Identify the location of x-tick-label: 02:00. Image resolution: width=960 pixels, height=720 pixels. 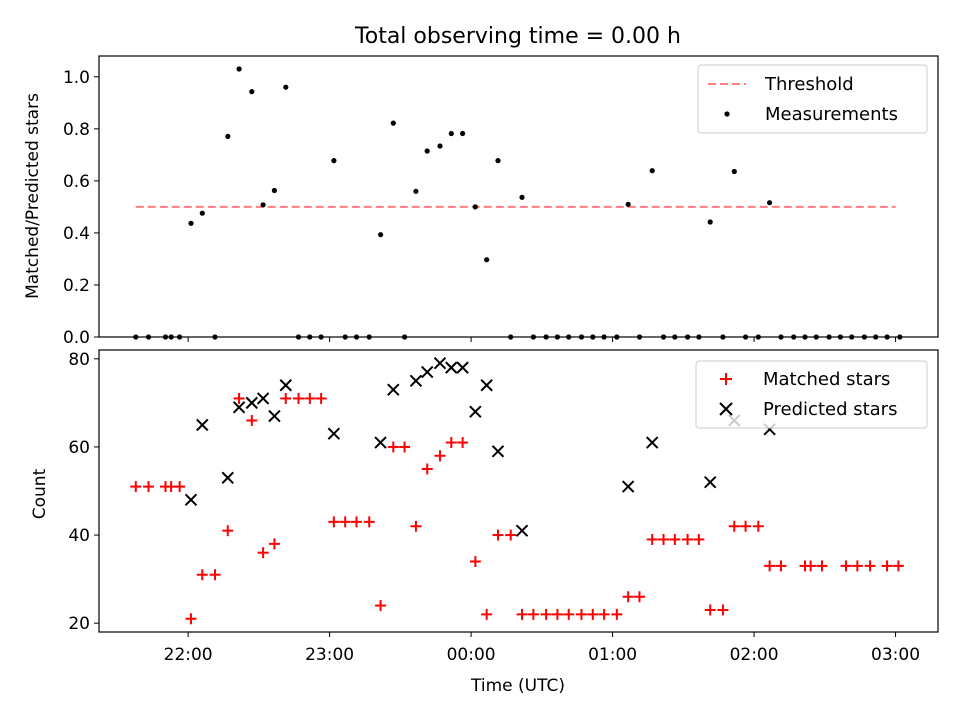
(754, 655).